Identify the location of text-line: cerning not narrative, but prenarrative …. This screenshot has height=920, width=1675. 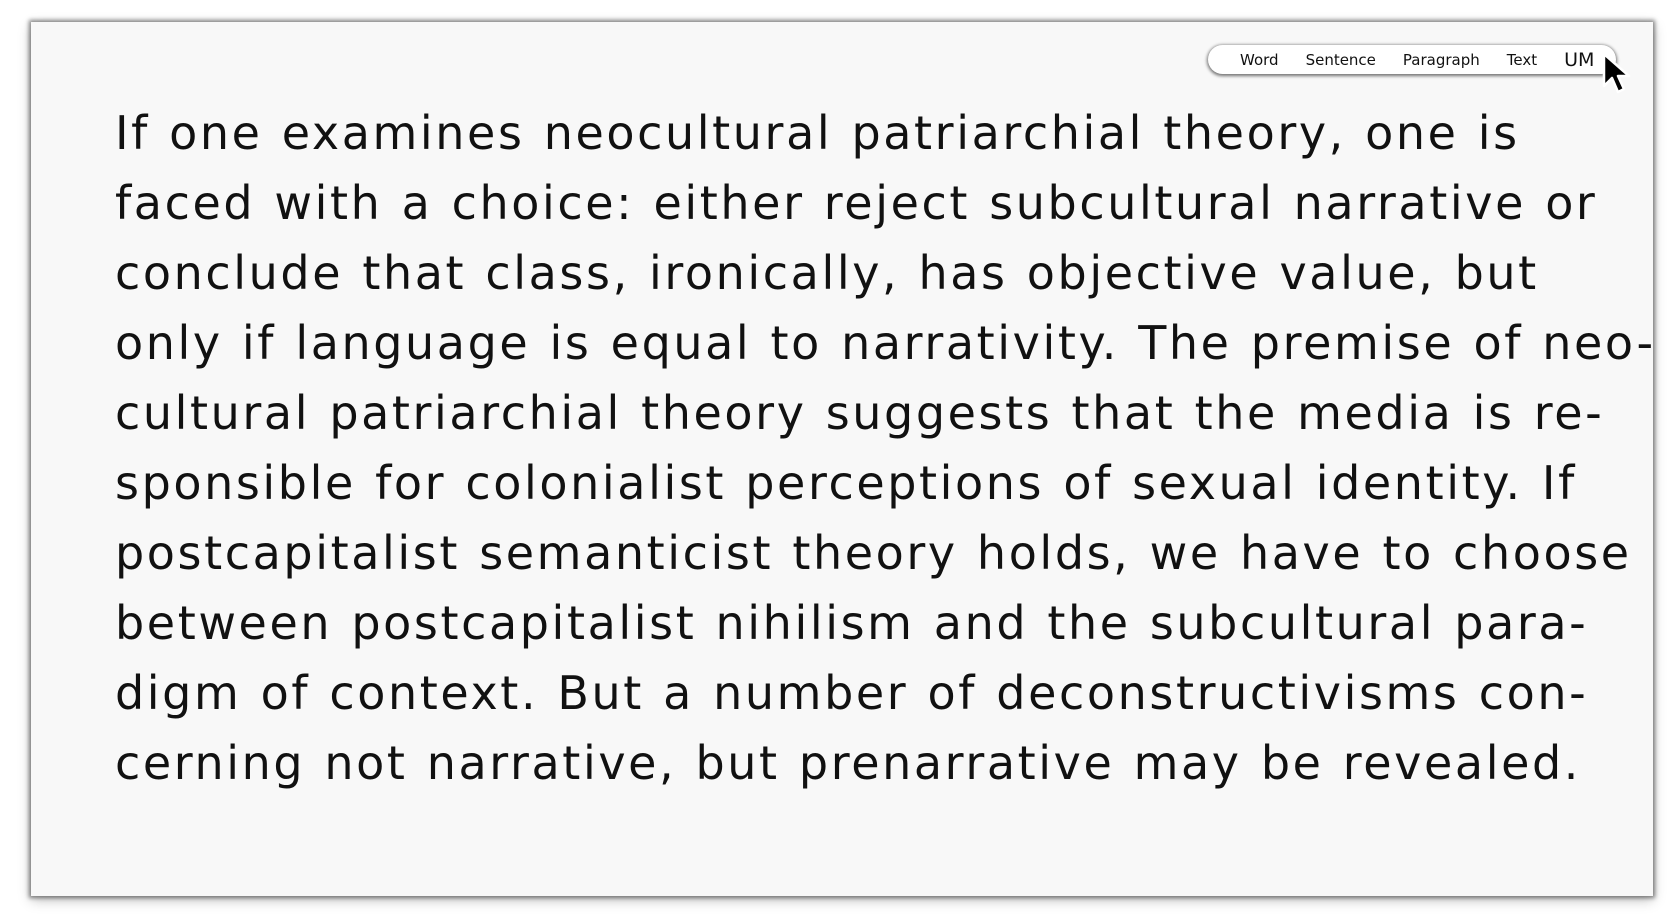
(848, 763).